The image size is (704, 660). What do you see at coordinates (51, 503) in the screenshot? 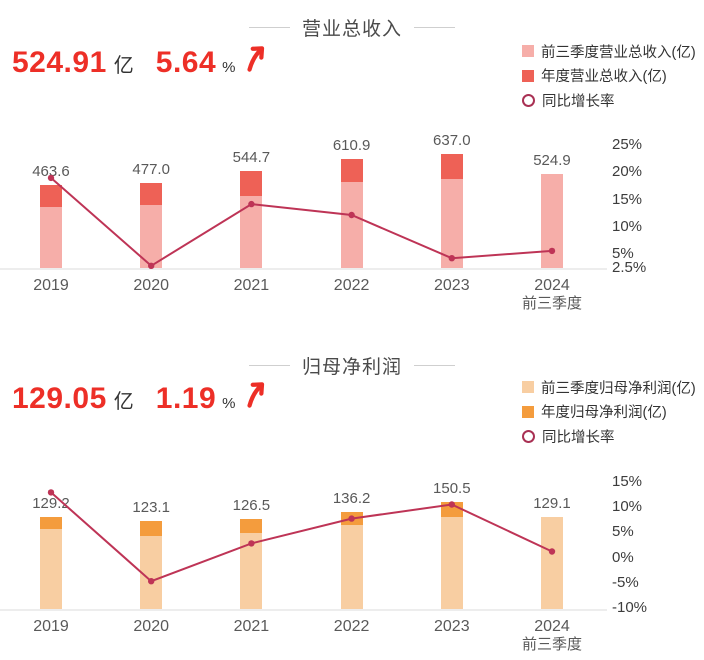
I see `bar-value-label: 129.2` at bounding box center [51, 503].